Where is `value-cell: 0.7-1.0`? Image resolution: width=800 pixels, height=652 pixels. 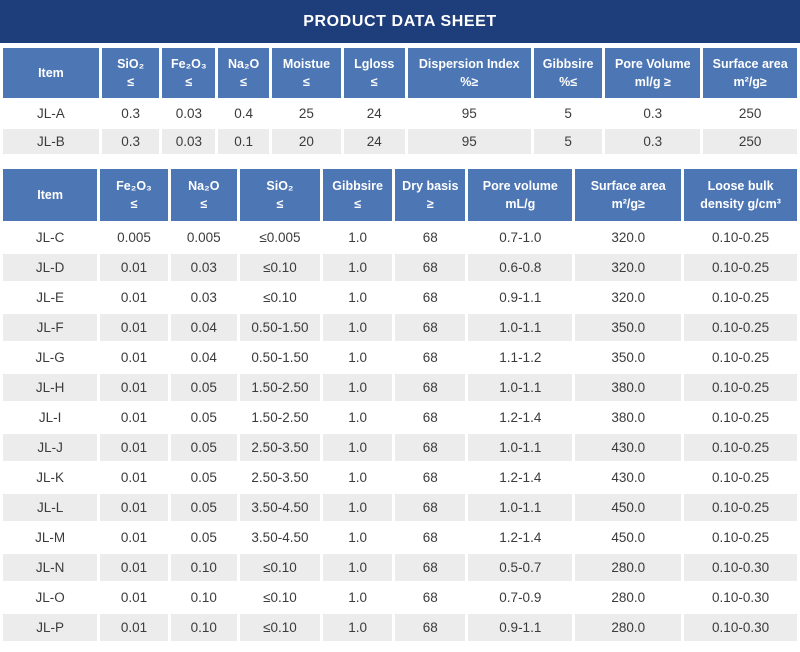 value-cell: 0.7-1.0 is located at coordinates (520, 237).